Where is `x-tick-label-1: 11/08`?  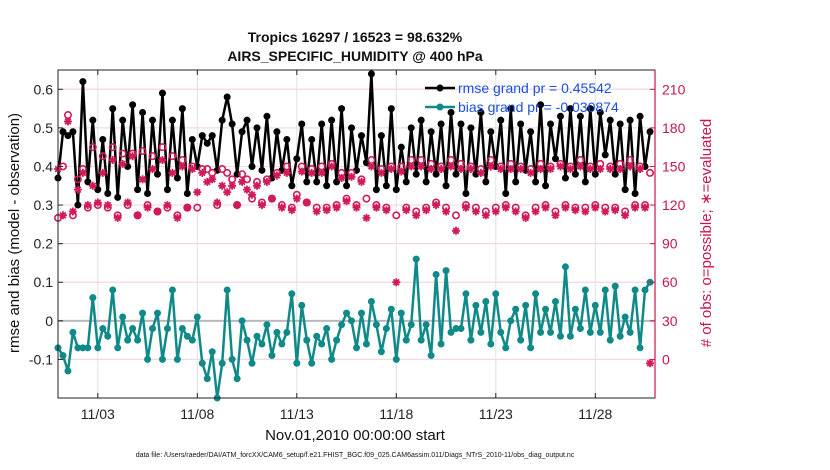 x-tick-label-1: 11/08 is located at coordinates (197, 414).